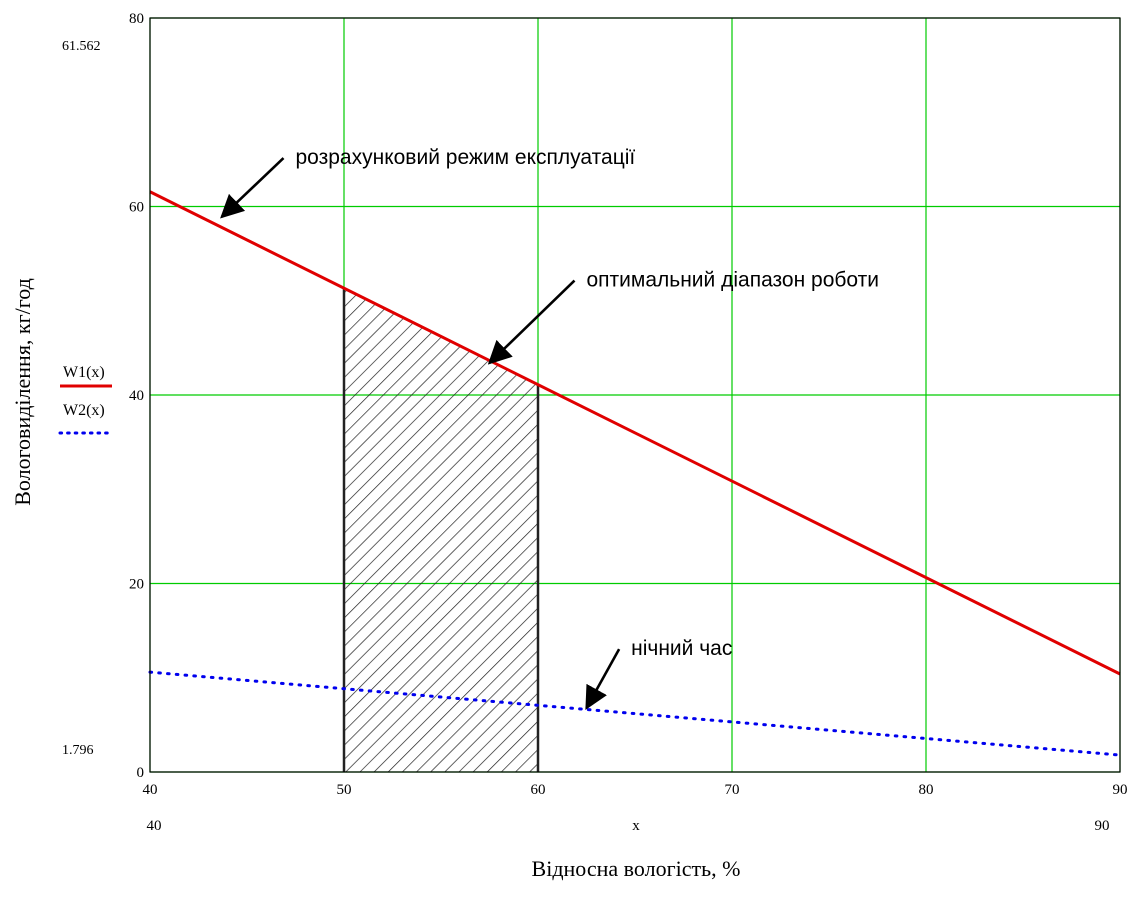  Describe the element at coordinates (136, 585) in the screenshot. I see `y-tick-label: 20` at that location.